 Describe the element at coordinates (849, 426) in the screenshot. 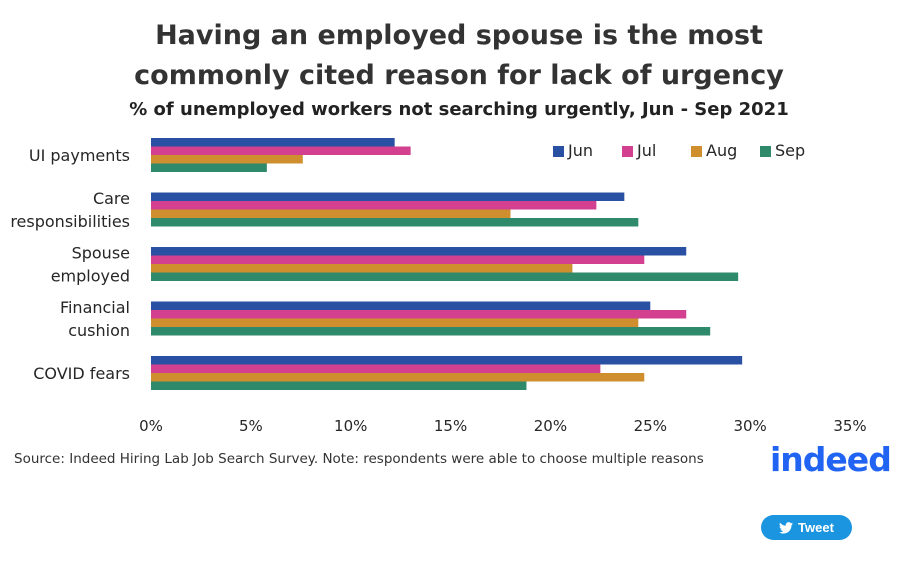

I see `x-tick-label: 35%` at that location.